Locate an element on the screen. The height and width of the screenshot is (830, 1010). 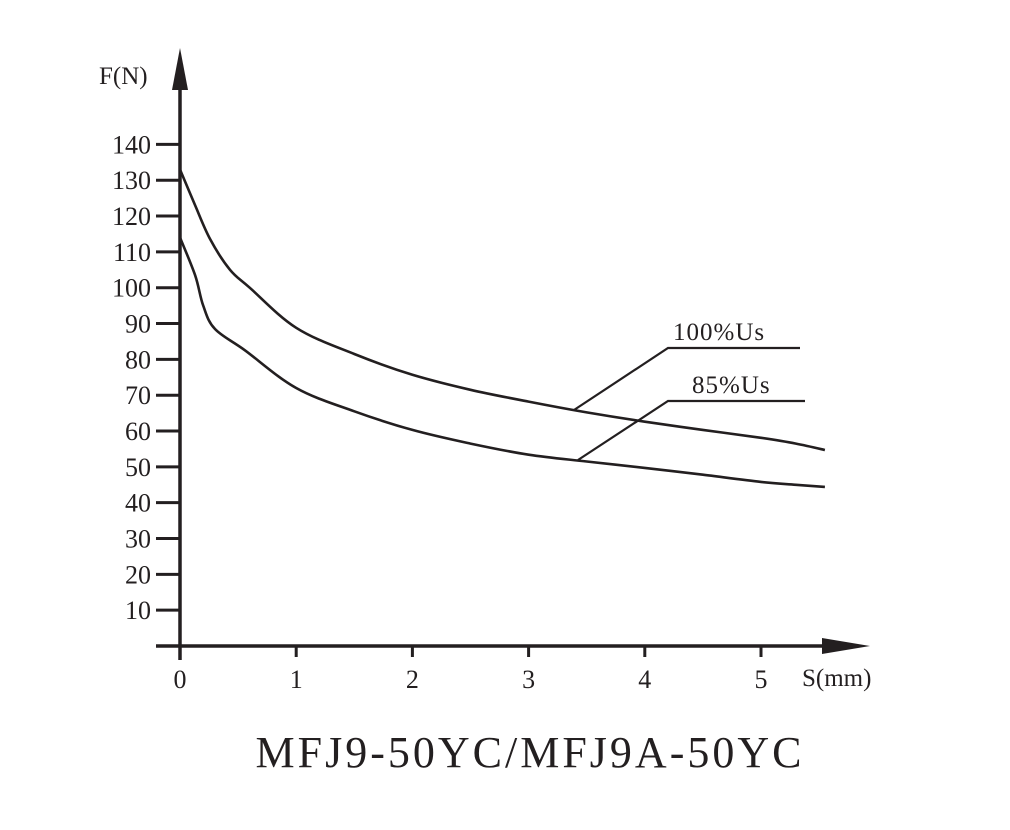
y-tick-label: 60 is located at coordinates (138, 431).